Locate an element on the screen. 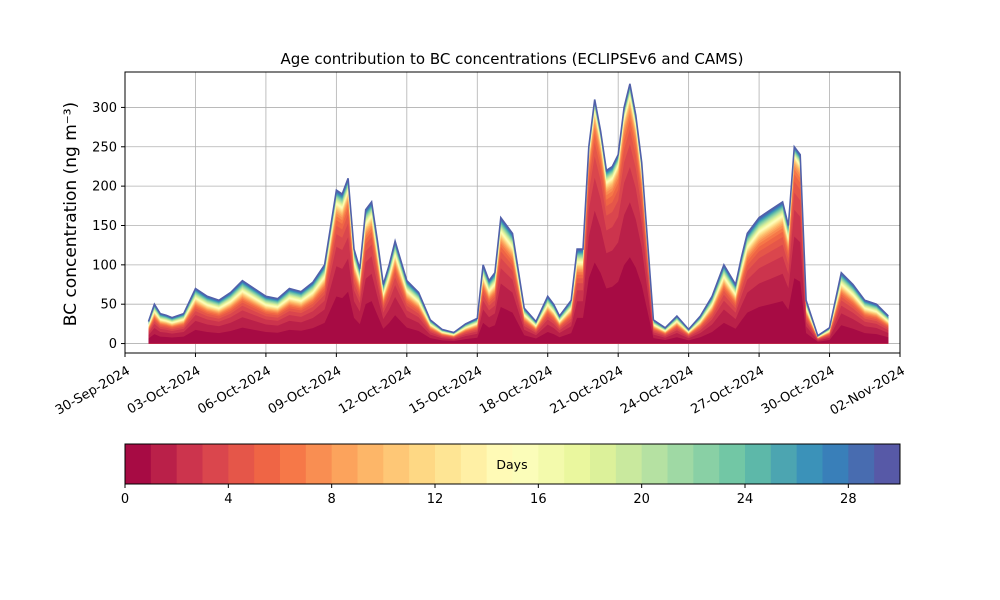 This screenshot has width=1000, height=600. y-tick-label: 250 is located at coordinates (104, 147).